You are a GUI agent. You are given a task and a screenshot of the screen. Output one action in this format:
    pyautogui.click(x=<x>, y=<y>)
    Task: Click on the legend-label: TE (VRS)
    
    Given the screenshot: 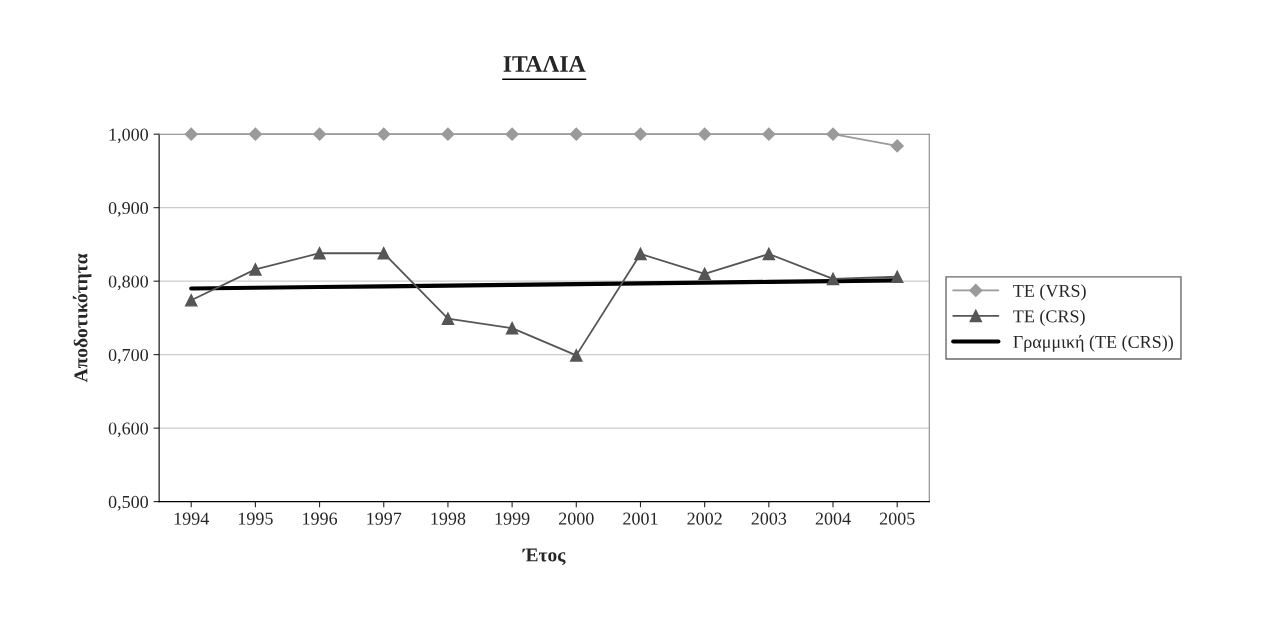 What is the action you would take?
    pyautogui.click(x=1049, y=292)
    